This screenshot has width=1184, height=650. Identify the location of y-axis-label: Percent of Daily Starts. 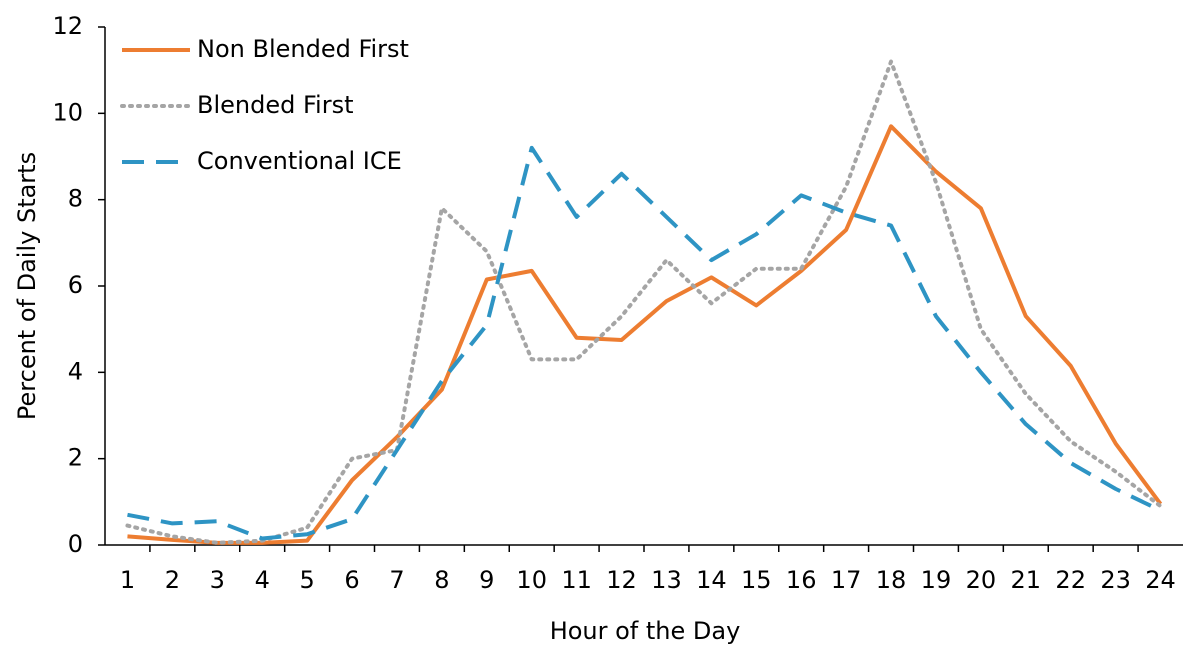
(27, 286).